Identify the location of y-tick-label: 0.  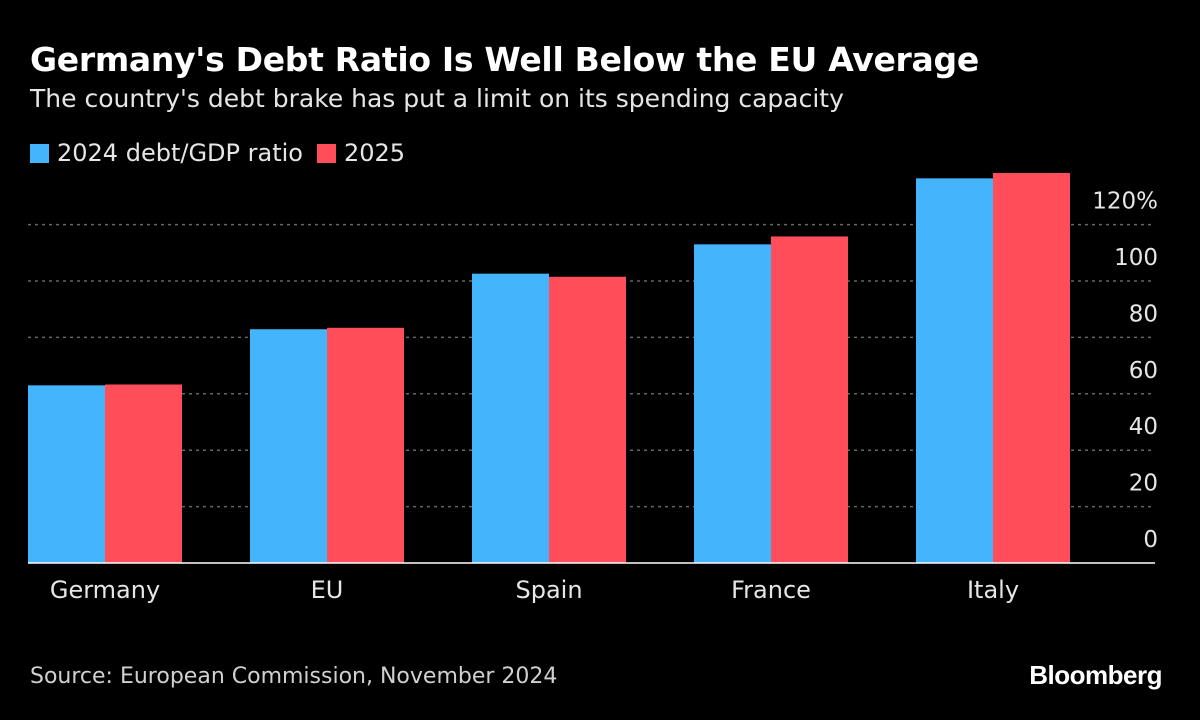
(1150, 540).